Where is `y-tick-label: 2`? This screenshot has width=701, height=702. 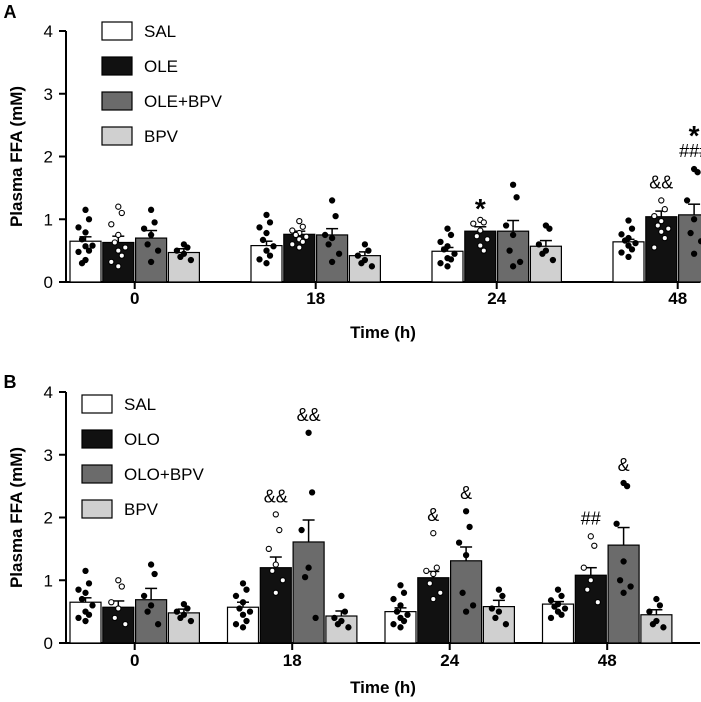
y-tick-label: 2 is located at coordinates (48, 518).